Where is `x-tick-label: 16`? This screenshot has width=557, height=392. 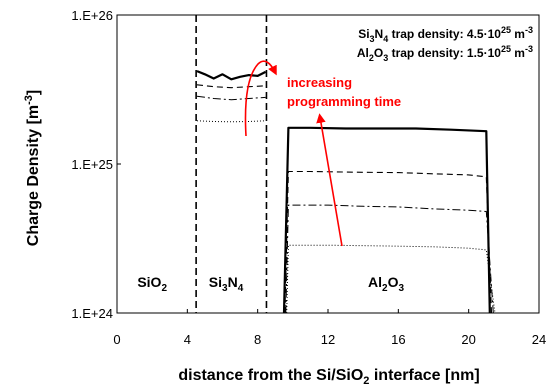 x-tick-label: 16 is located at coordinates (398, 339).